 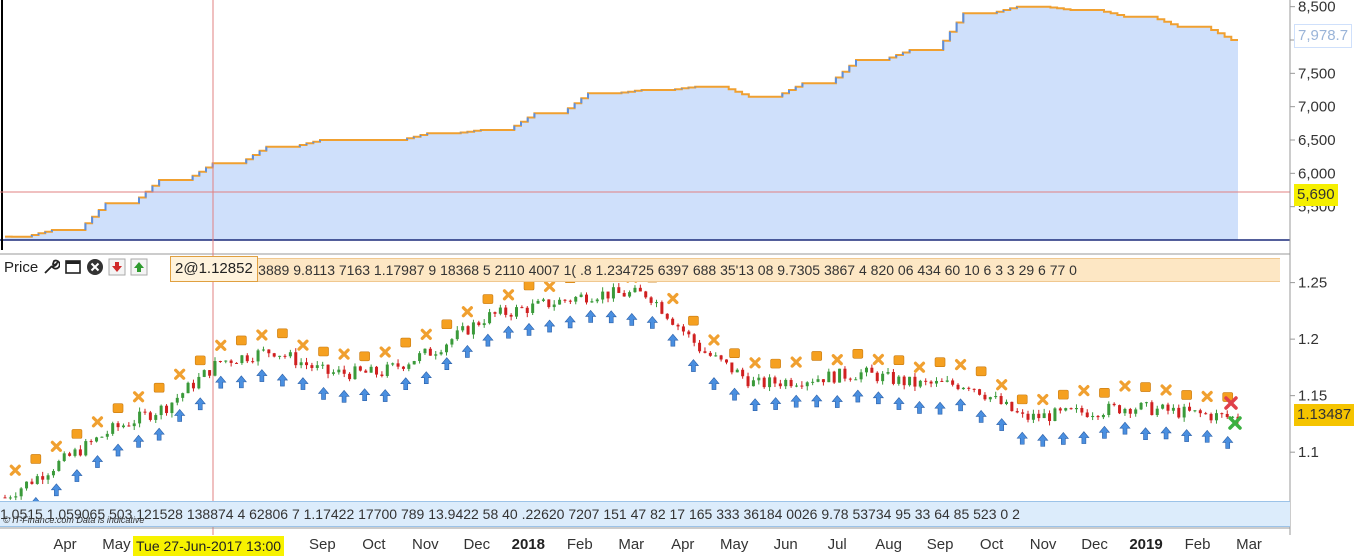 What do you see at coordinates (139, 267) in the screenshot?
I see `arrow-up-icon` at bounding box center [139, 267].